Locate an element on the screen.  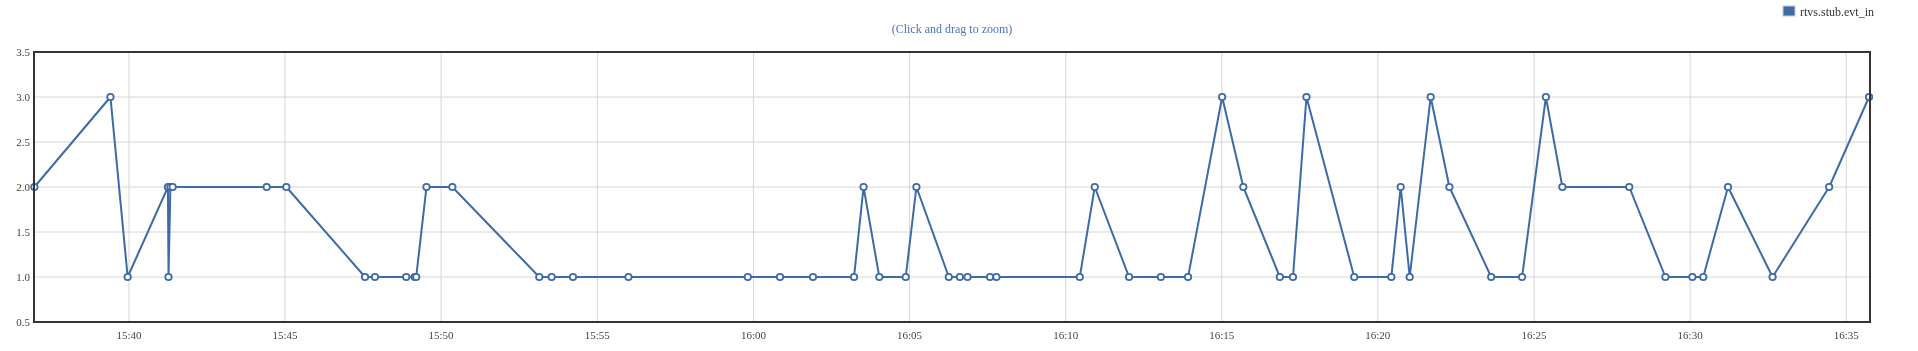
x-tick-label: 16:25 is located at coordinates (1534, 335).